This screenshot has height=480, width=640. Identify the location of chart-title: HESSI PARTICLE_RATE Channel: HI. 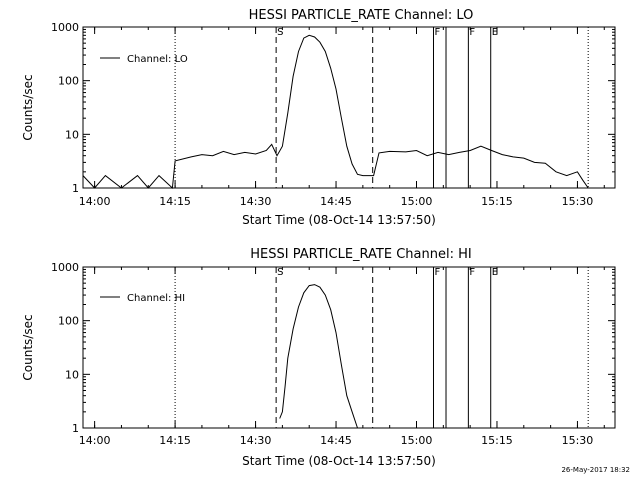
(360, 254).